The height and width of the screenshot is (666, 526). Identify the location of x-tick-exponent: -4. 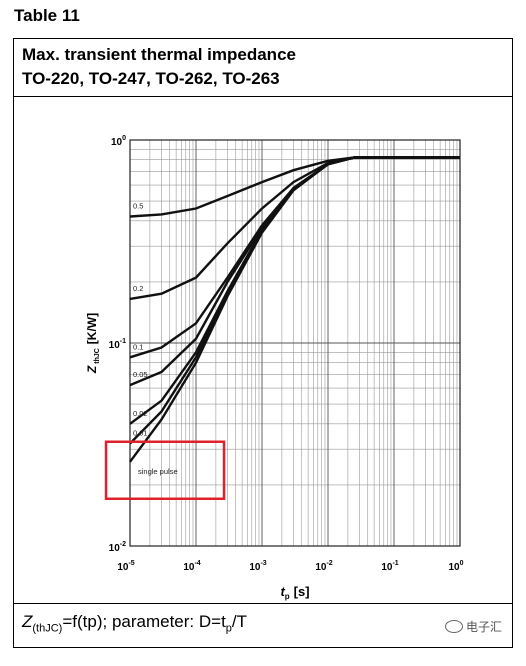
(197, 563).